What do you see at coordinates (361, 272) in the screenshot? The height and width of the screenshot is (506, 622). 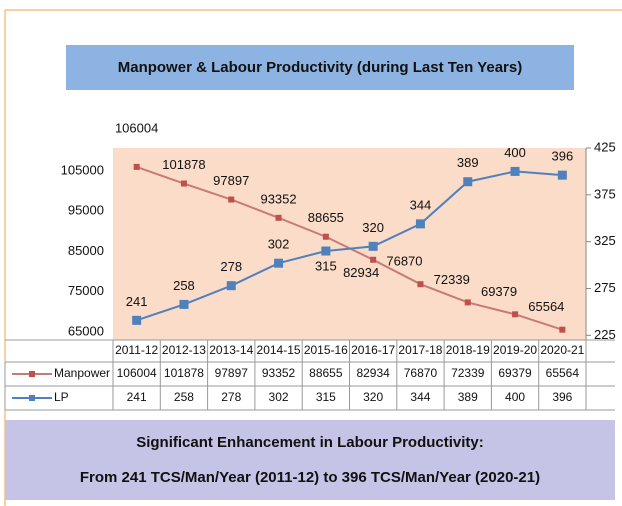 I see `data-label: 82934` at bounding box center [361, 272].